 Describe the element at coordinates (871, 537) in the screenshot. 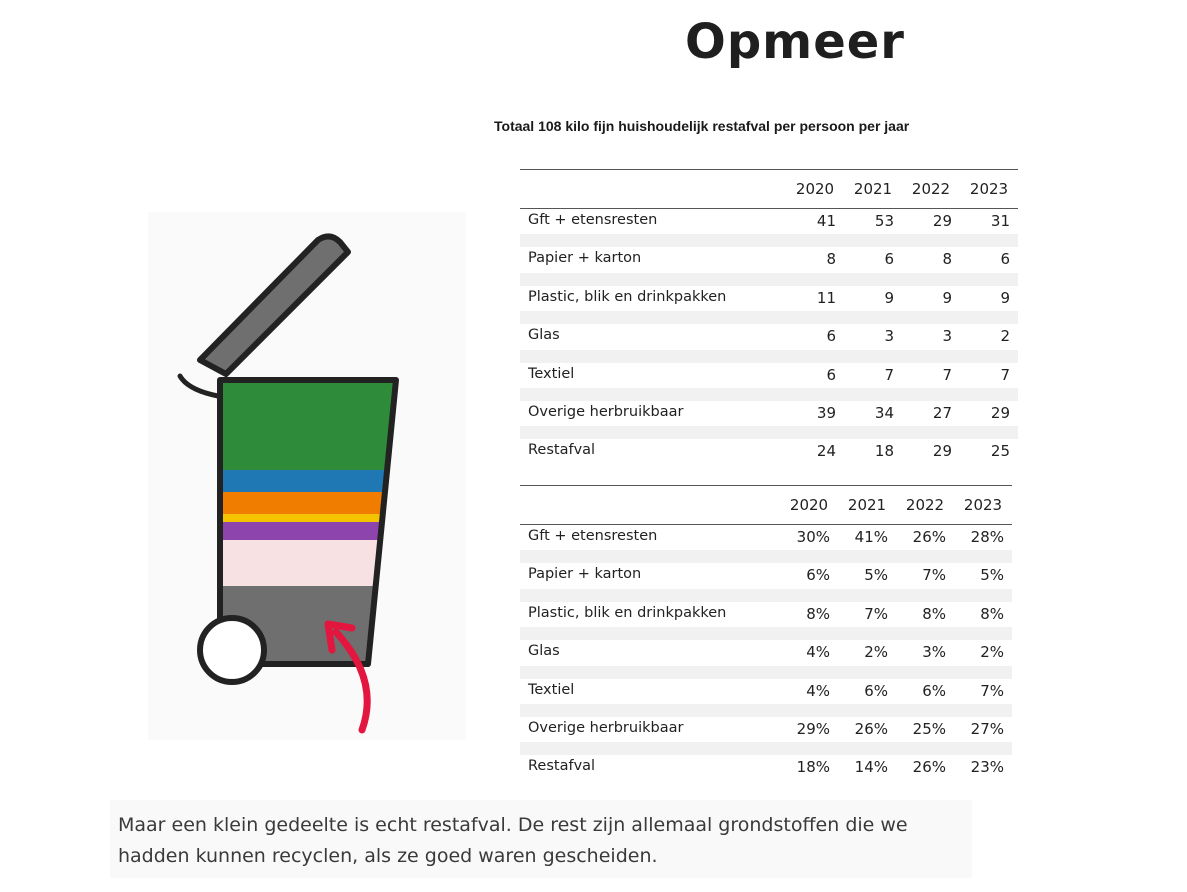

I see `table-cell: 41%` at that location.